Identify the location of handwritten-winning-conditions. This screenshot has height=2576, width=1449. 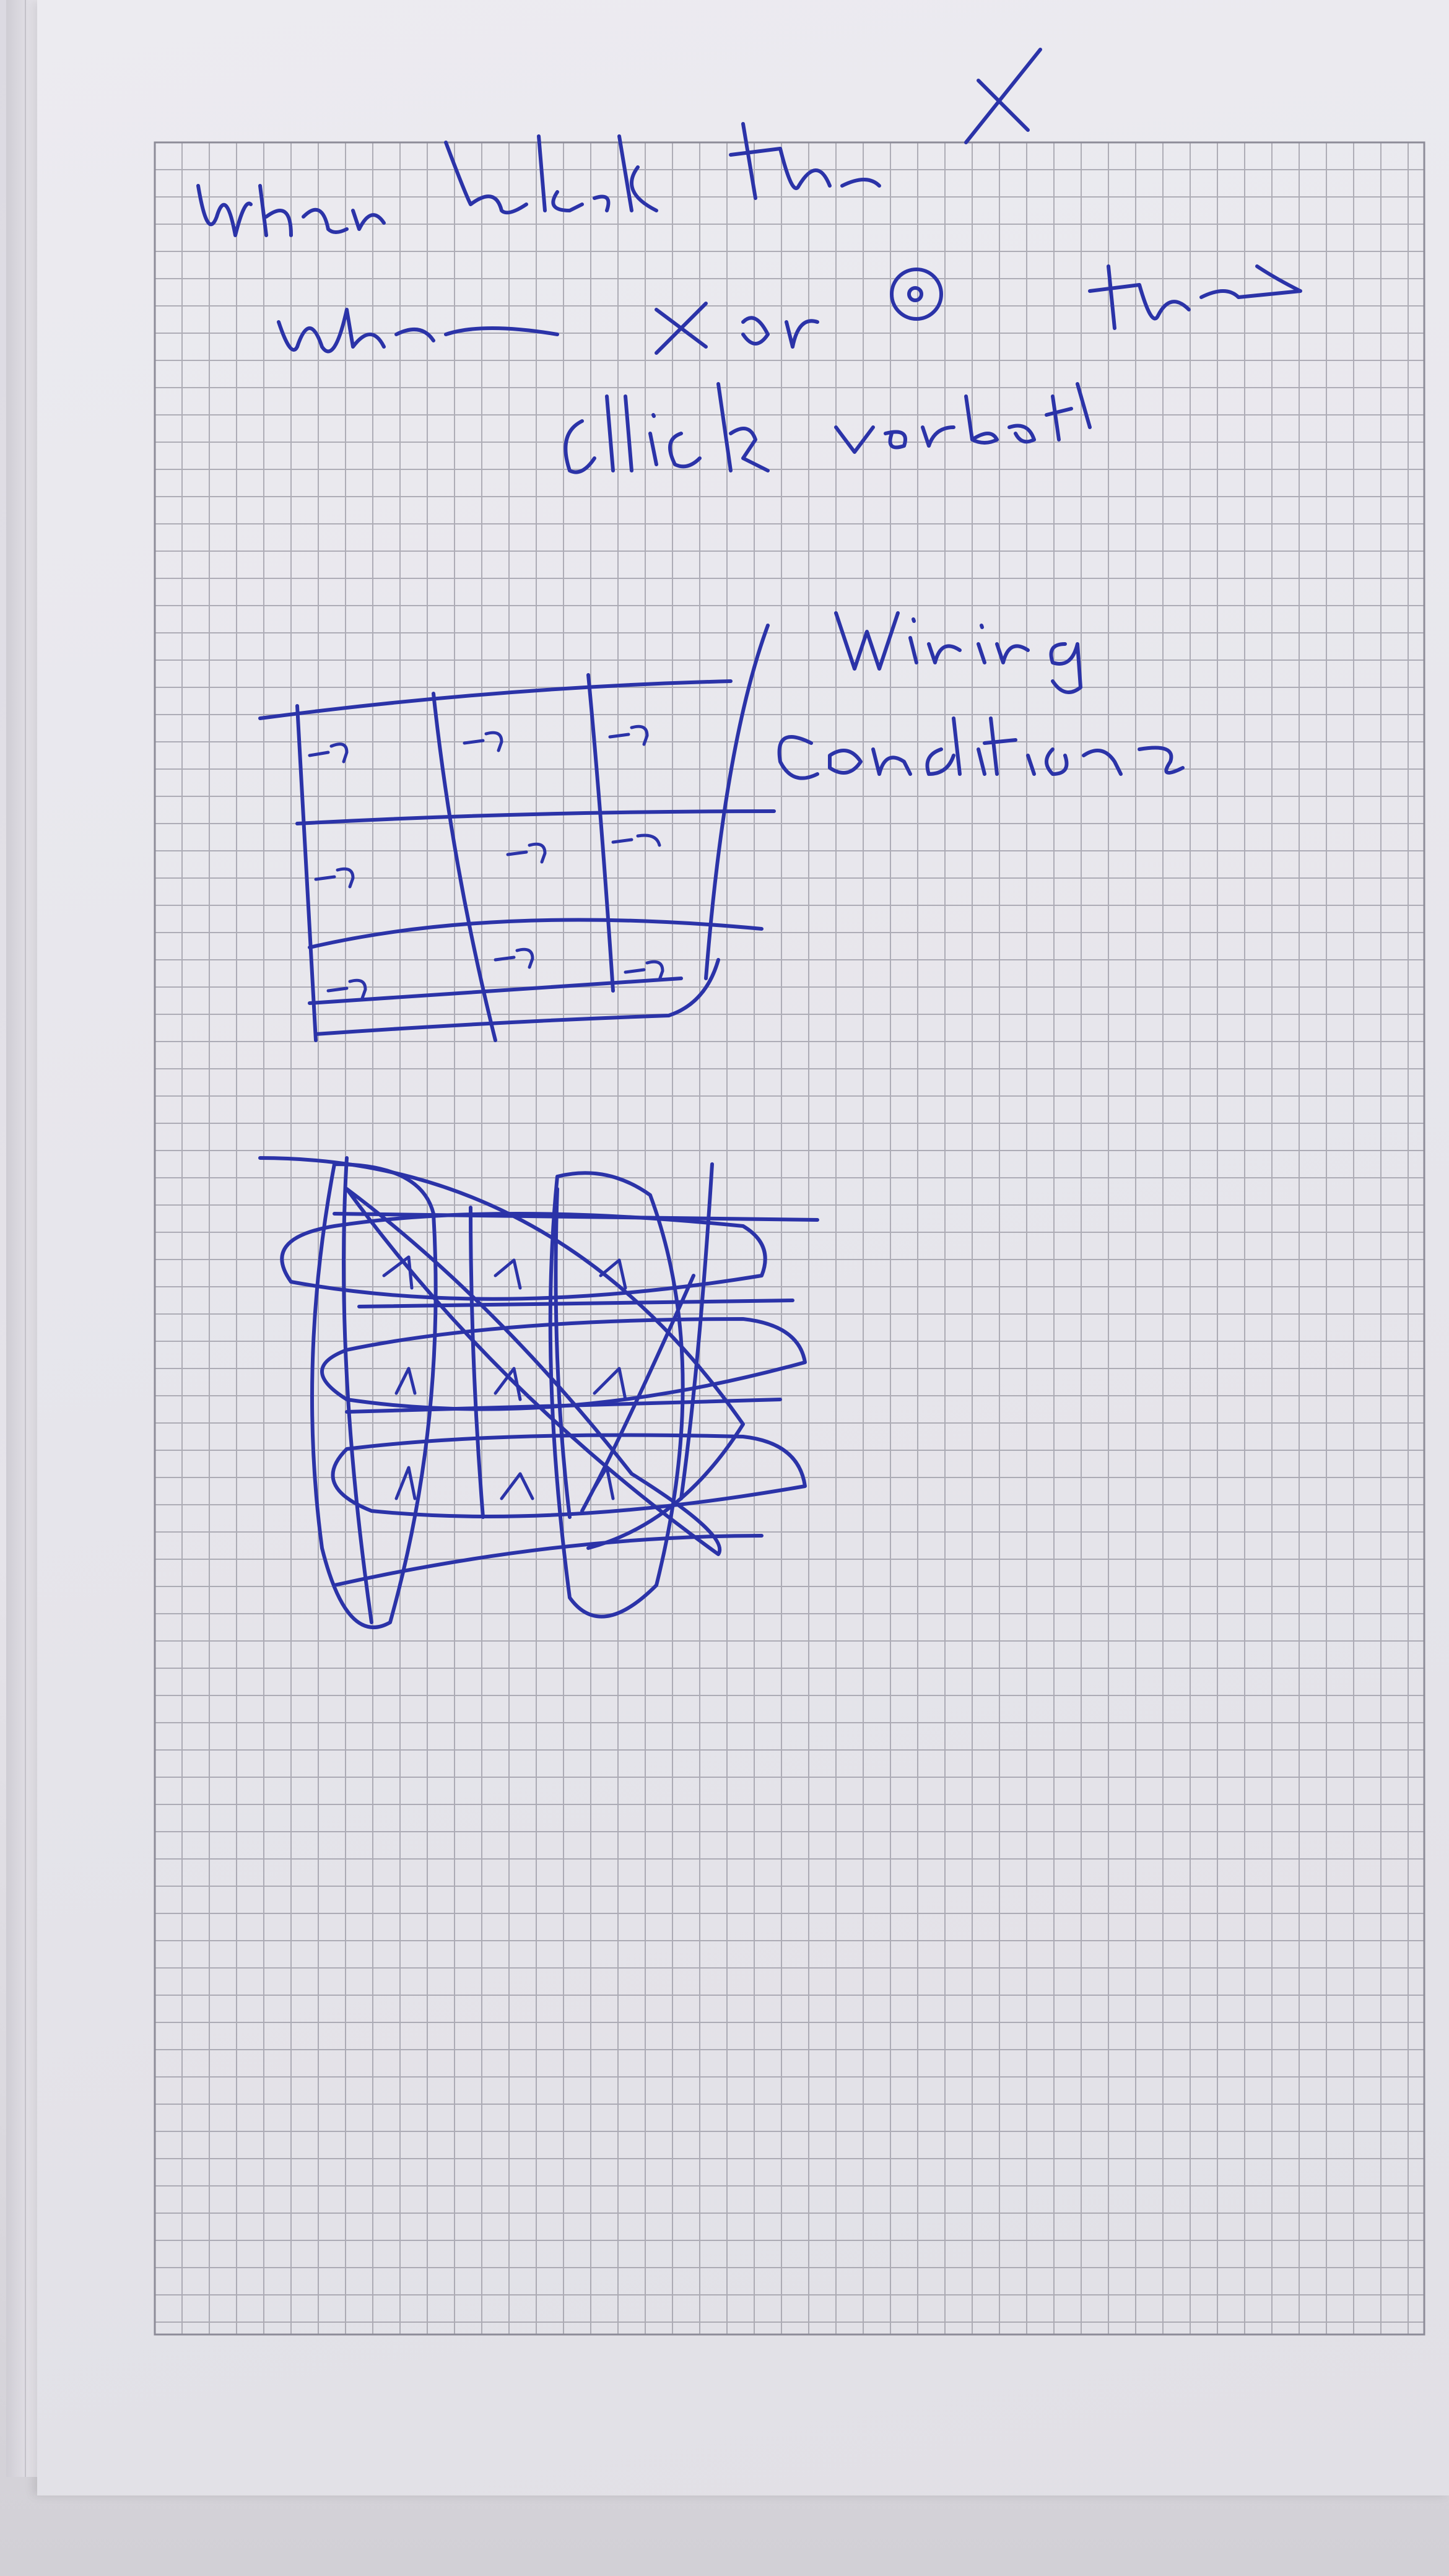
(981, 695).